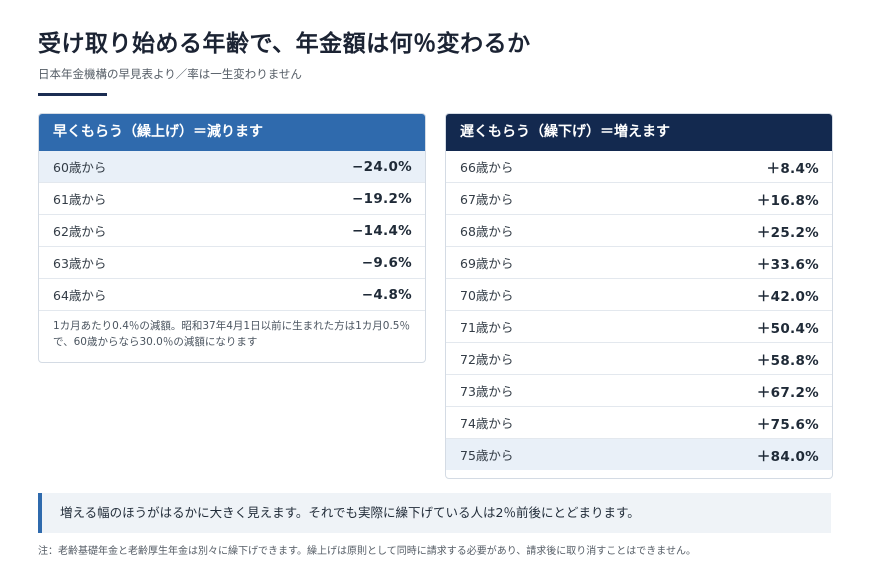 The image size is (870, 580). I want to click on rate-value: −4.8%, so click(386, 294).